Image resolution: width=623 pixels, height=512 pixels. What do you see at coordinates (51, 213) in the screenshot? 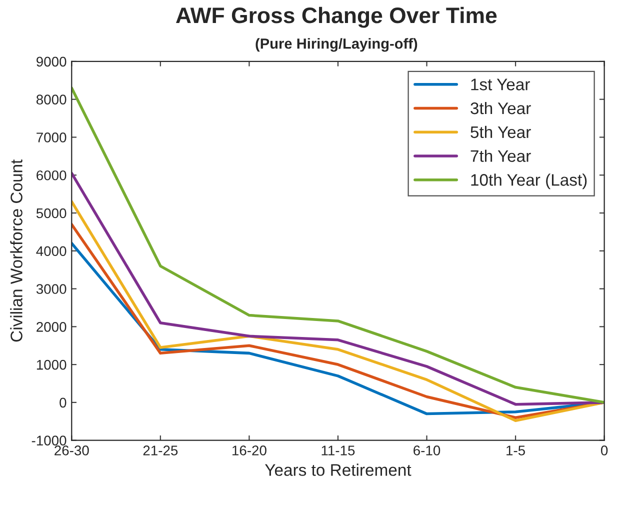
I see `y-tick-label: 5000` at bounding box center [51, 213].